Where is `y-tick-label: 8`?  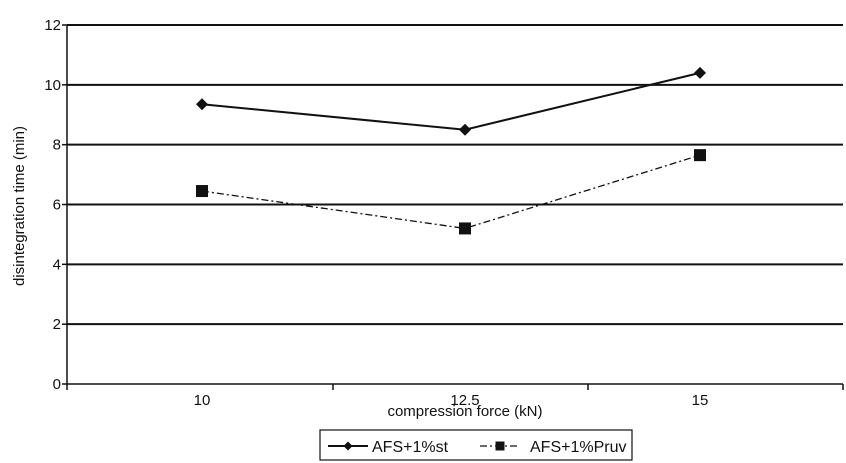
y-tick-label: 8 is located at coordinates (57, 145).